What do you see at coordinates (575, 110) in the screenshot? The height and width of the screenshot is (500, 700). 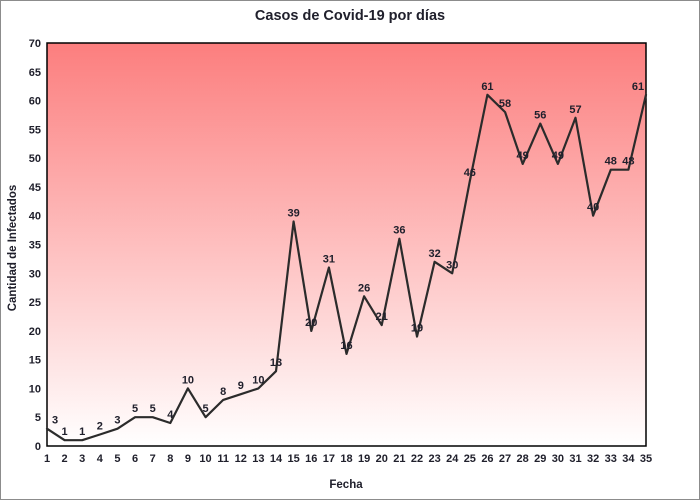 I see `data-point-label: 57` at bounding box center [575, 110].